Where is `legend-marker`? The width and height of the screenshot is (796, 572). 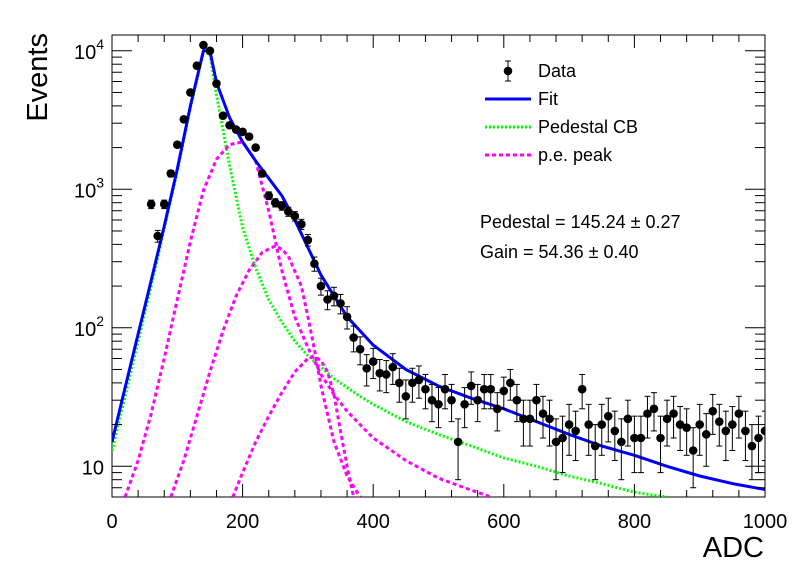 legend-marker is located at coordinates (508, 71).